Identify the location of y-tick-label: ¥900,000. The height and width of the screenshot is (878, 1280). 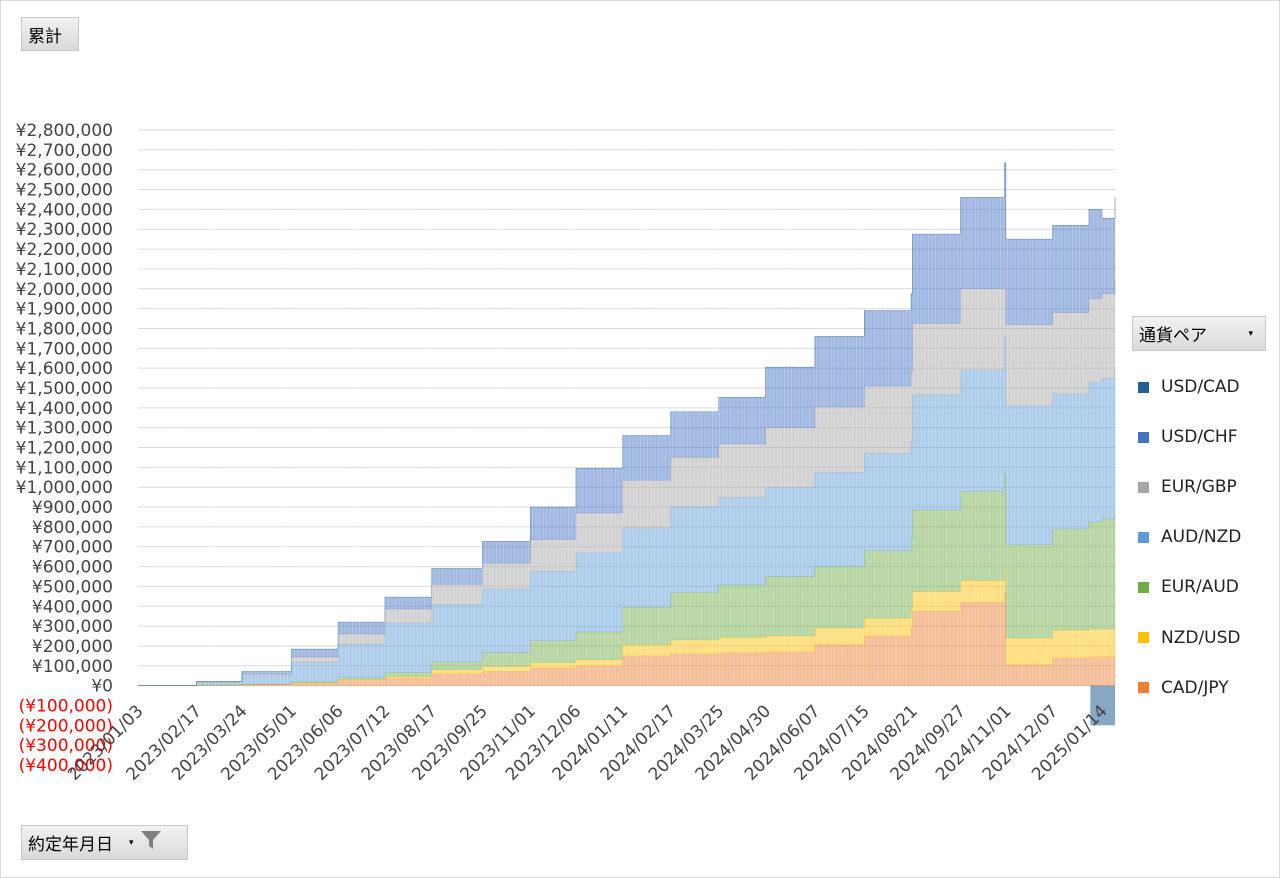
(72, 508).